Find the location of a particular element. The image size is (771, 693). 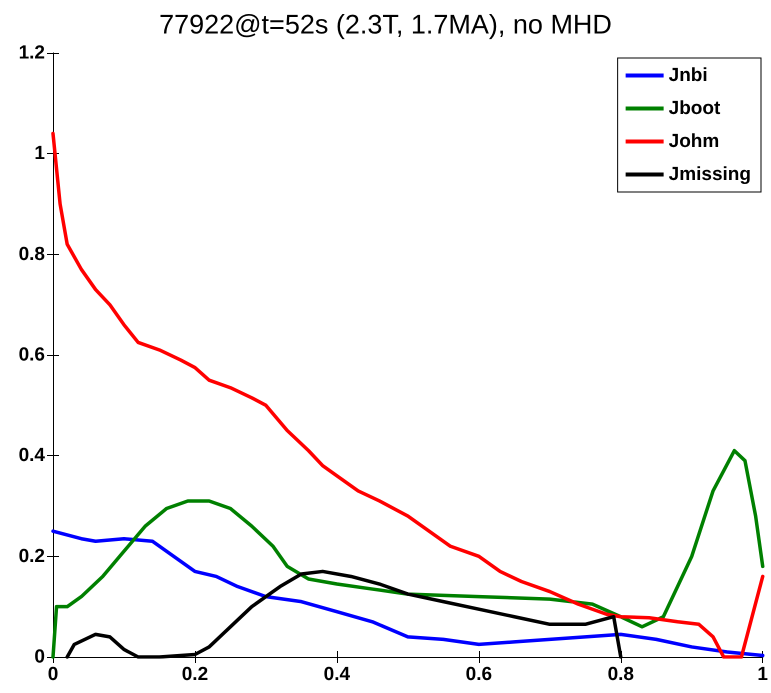

y-tick-label: 0.2 is located at coordinates (31, 556).